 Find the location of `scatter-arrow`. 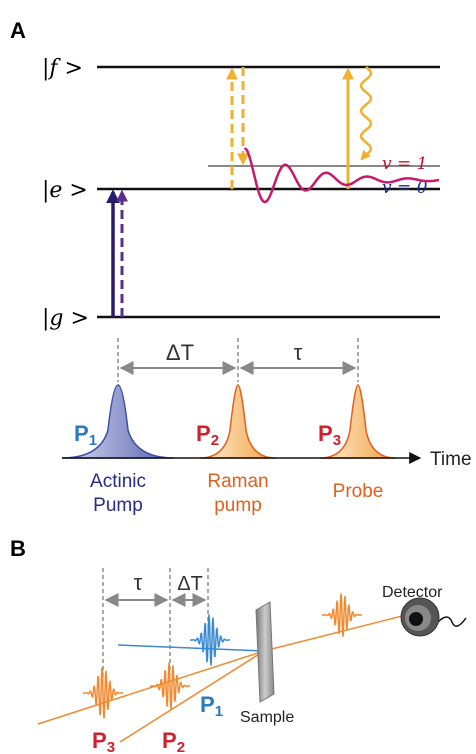

scatter-arrow is located at coordinates (366, 113).